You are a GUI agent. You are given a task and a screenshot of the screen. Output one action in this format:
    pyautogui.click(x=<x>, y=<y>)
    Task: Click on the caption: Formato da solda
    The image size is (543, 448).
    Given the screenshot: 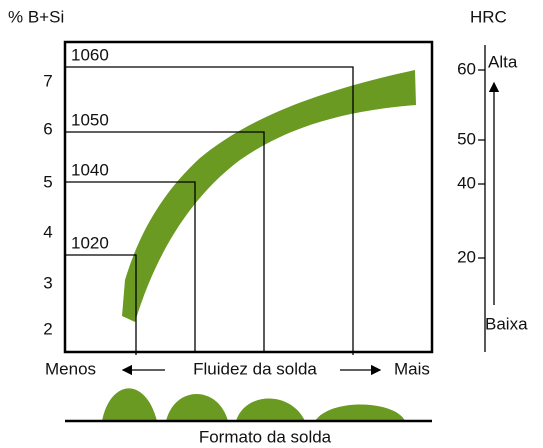 What is the action you would take?
    pyautogui.click(x=265, y=436)
    